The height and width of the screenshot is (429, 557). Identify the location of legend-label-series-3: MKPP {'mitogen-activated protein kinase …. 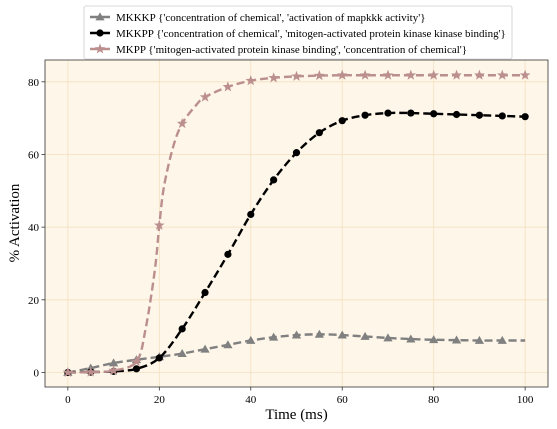
(291, 50).